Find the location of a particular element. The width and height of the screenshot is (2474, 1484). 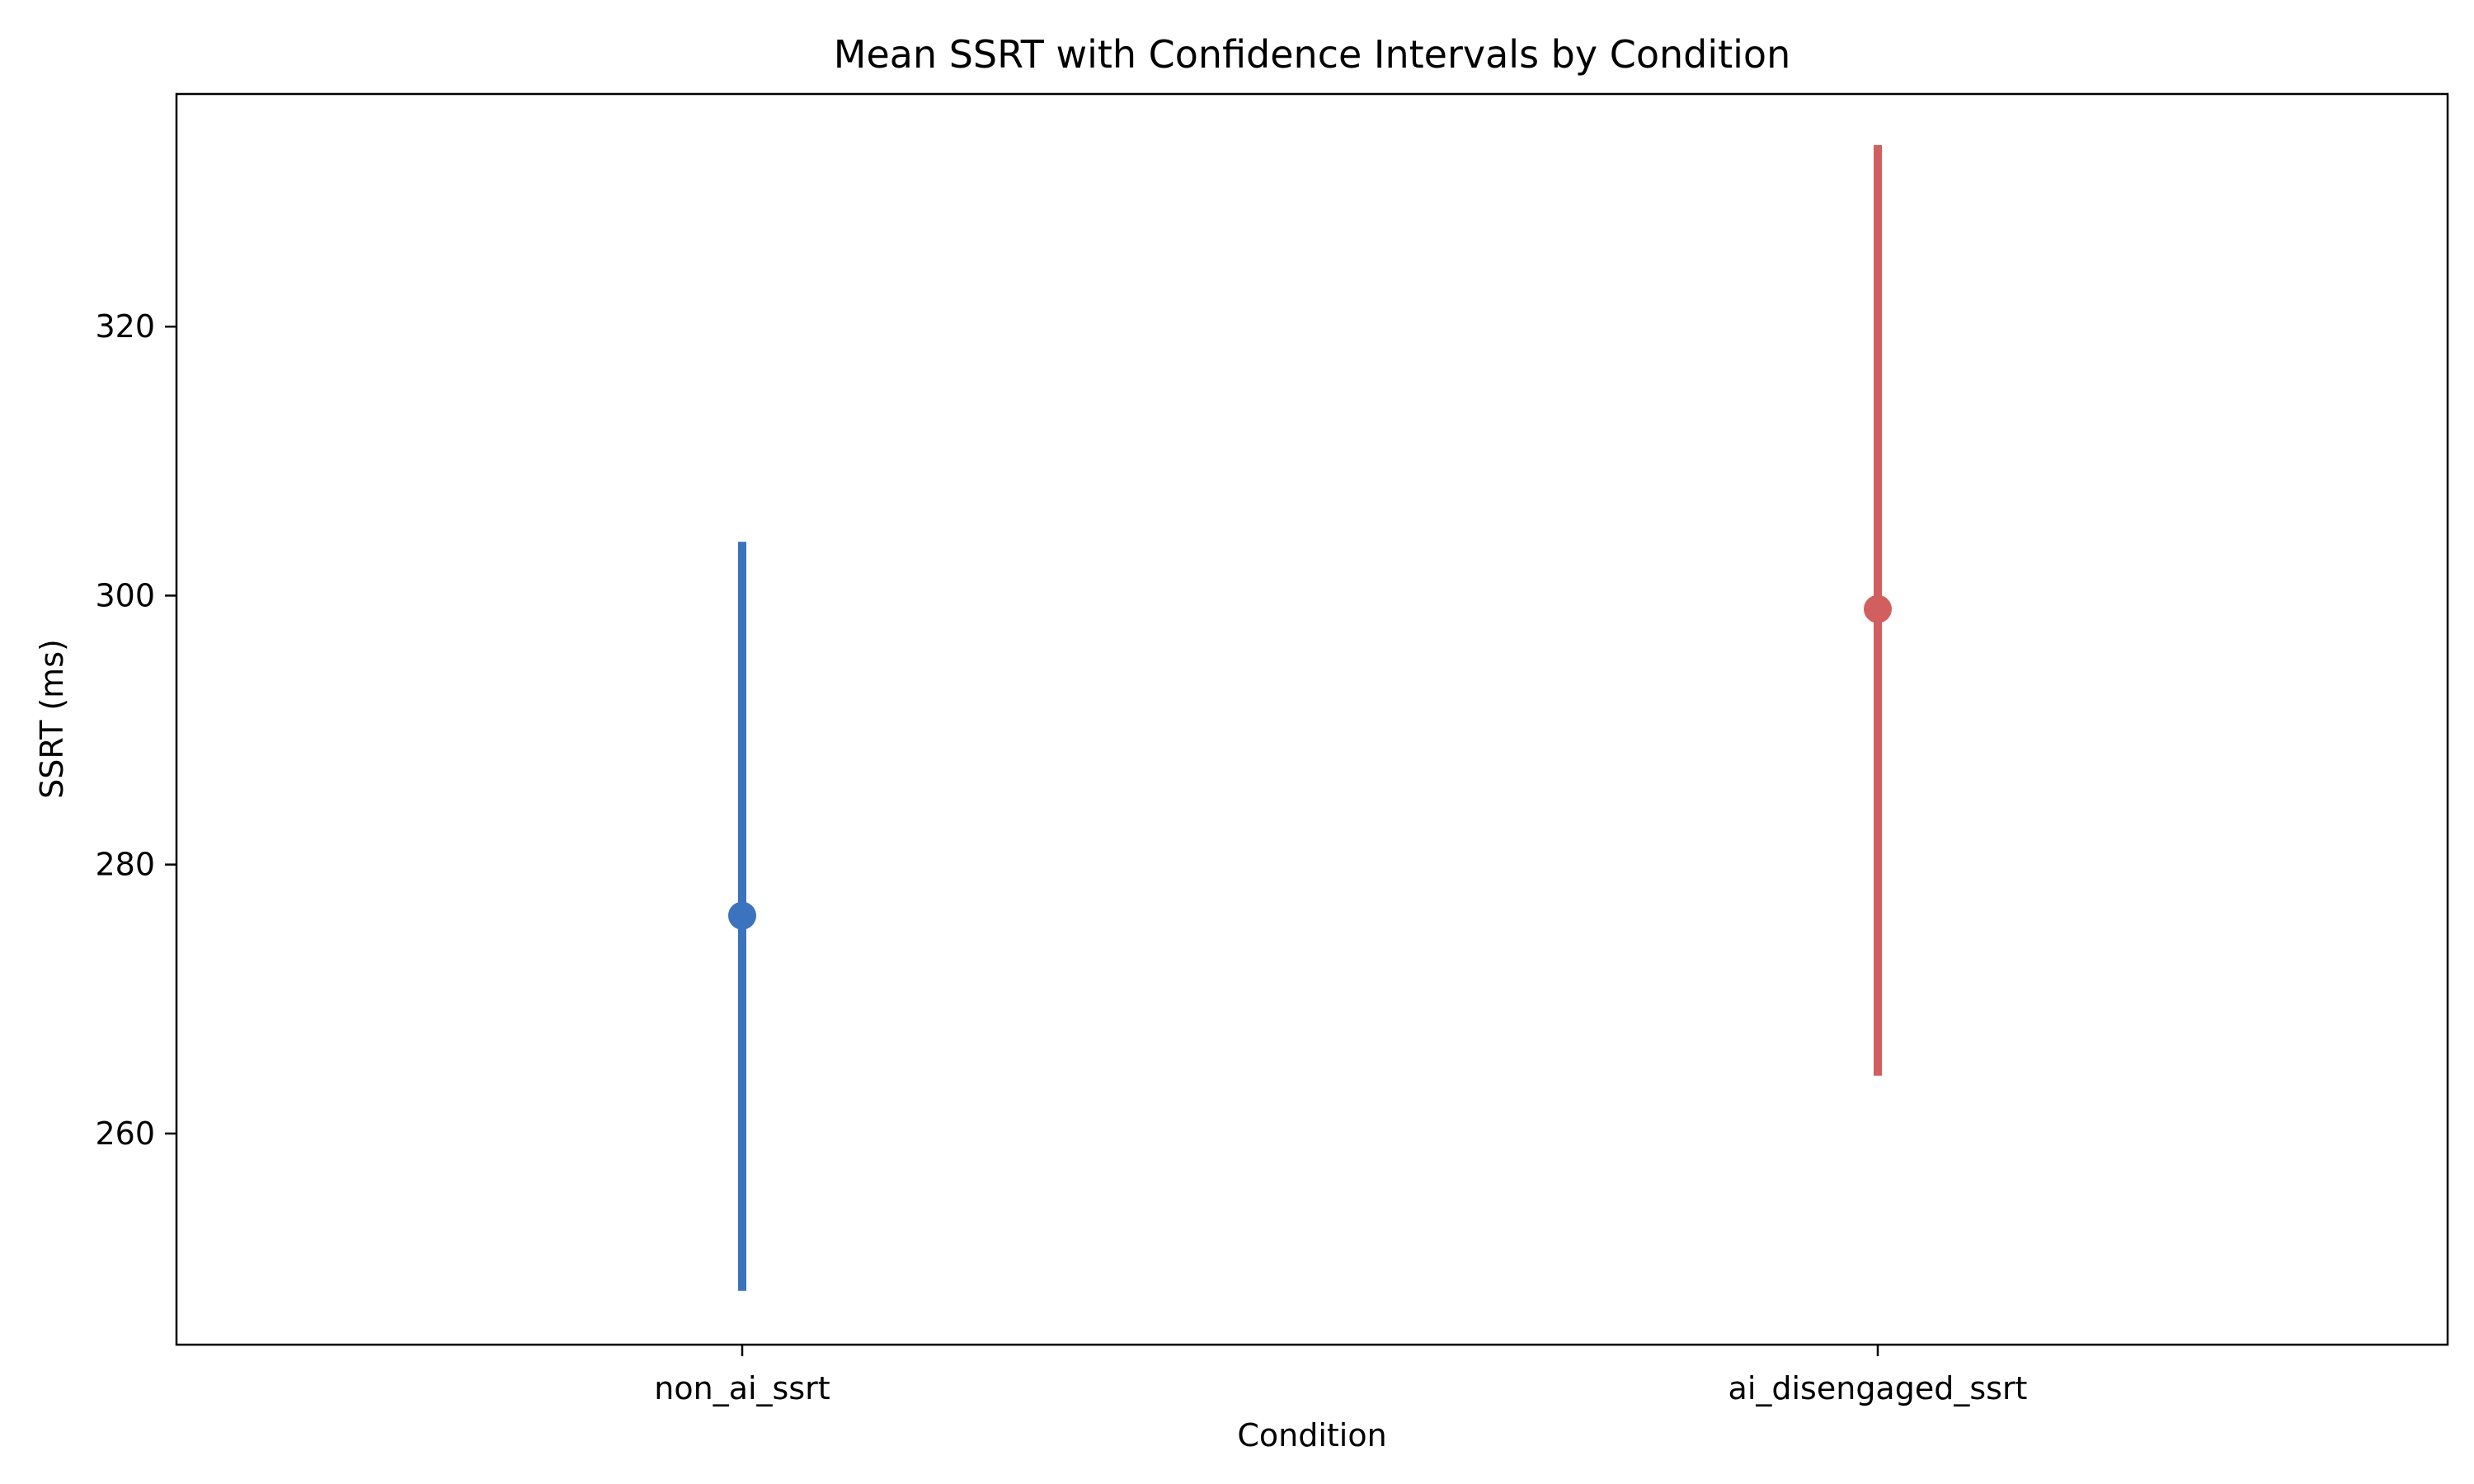

x-axis: non_ai_ssrt ai_disengaged_ssrt is located at coordinates (1340, 1376).